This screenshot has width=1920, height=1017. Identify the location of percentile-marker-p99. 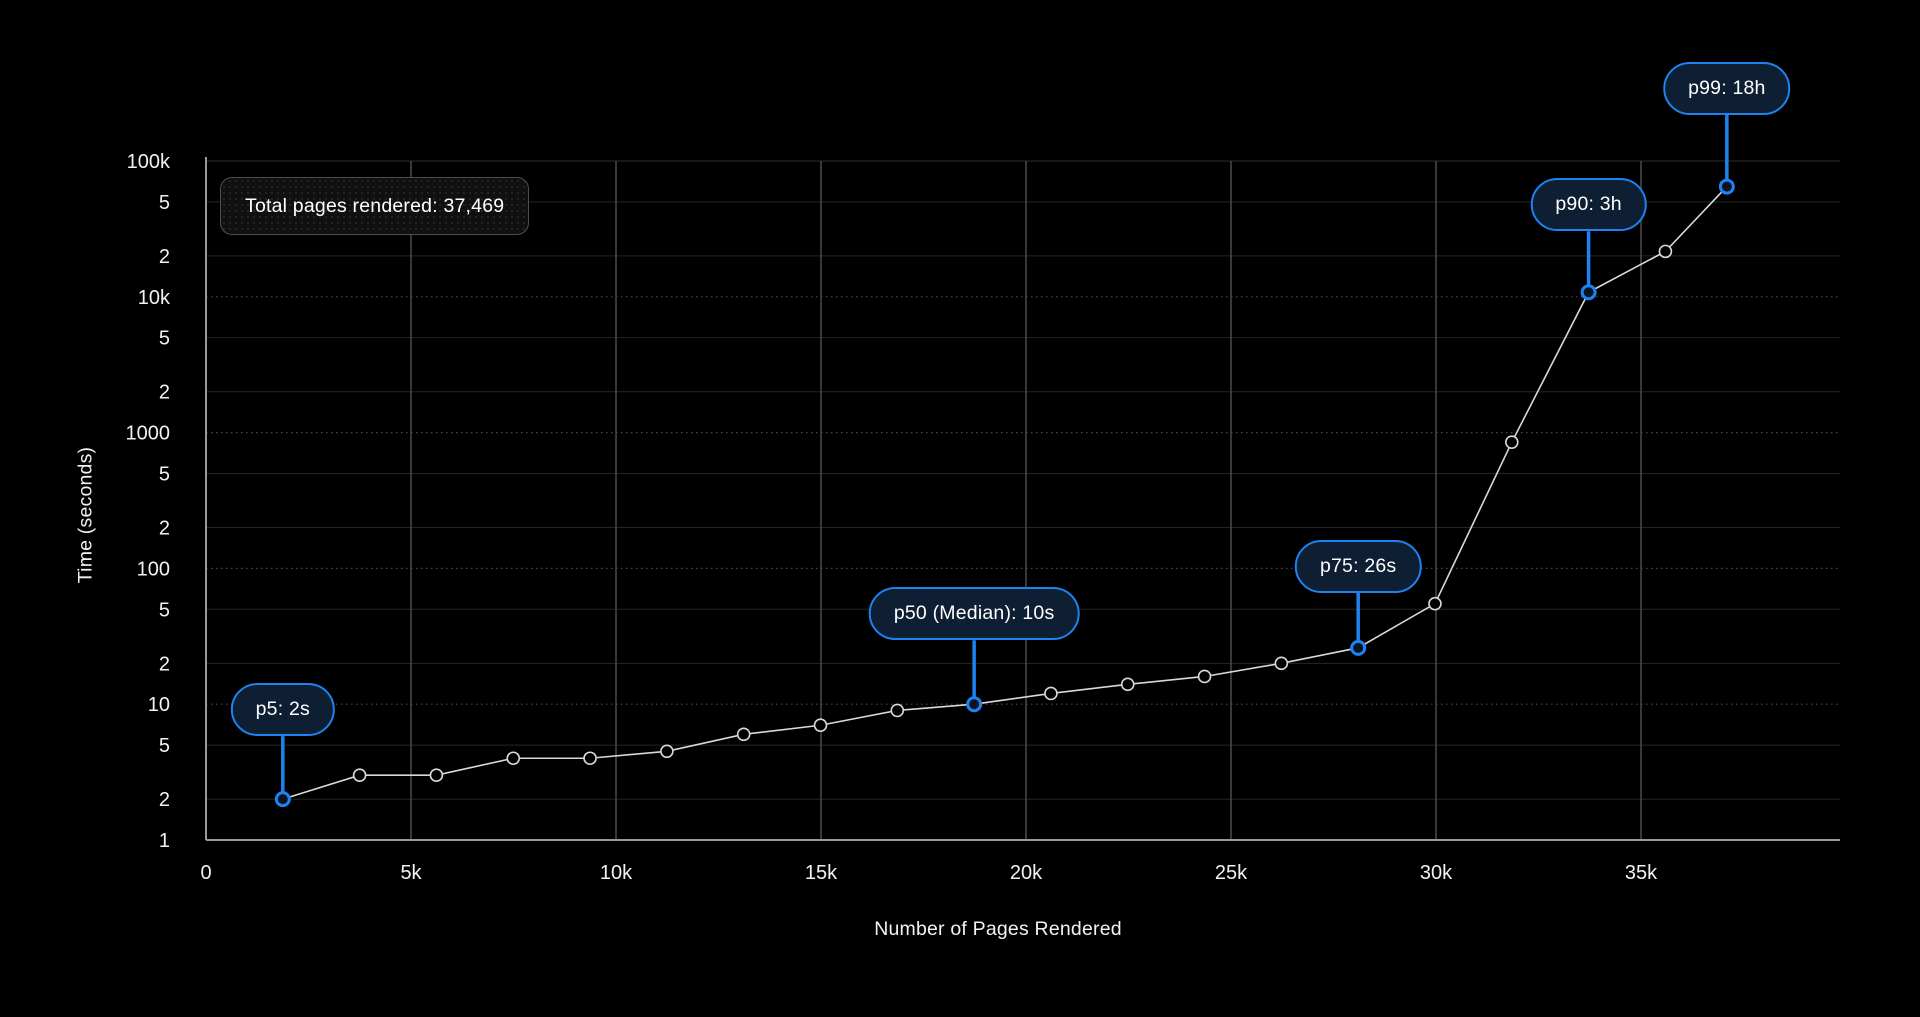
(1726, 186).